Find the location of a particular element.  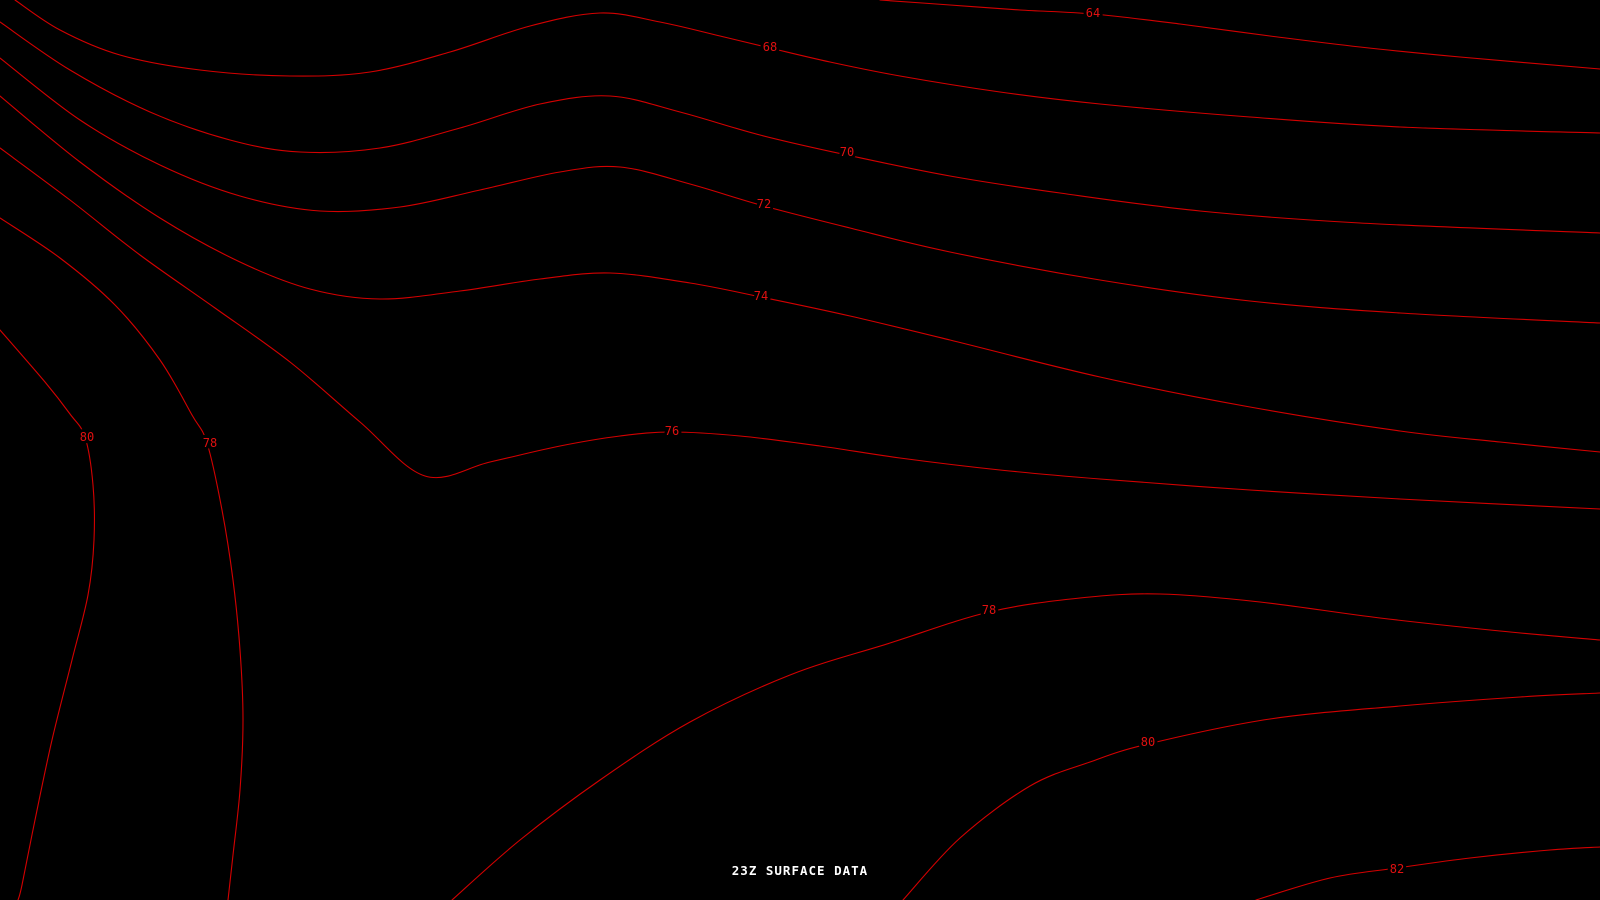

contour-label-70: 70 is located at coordinates (847, 152).